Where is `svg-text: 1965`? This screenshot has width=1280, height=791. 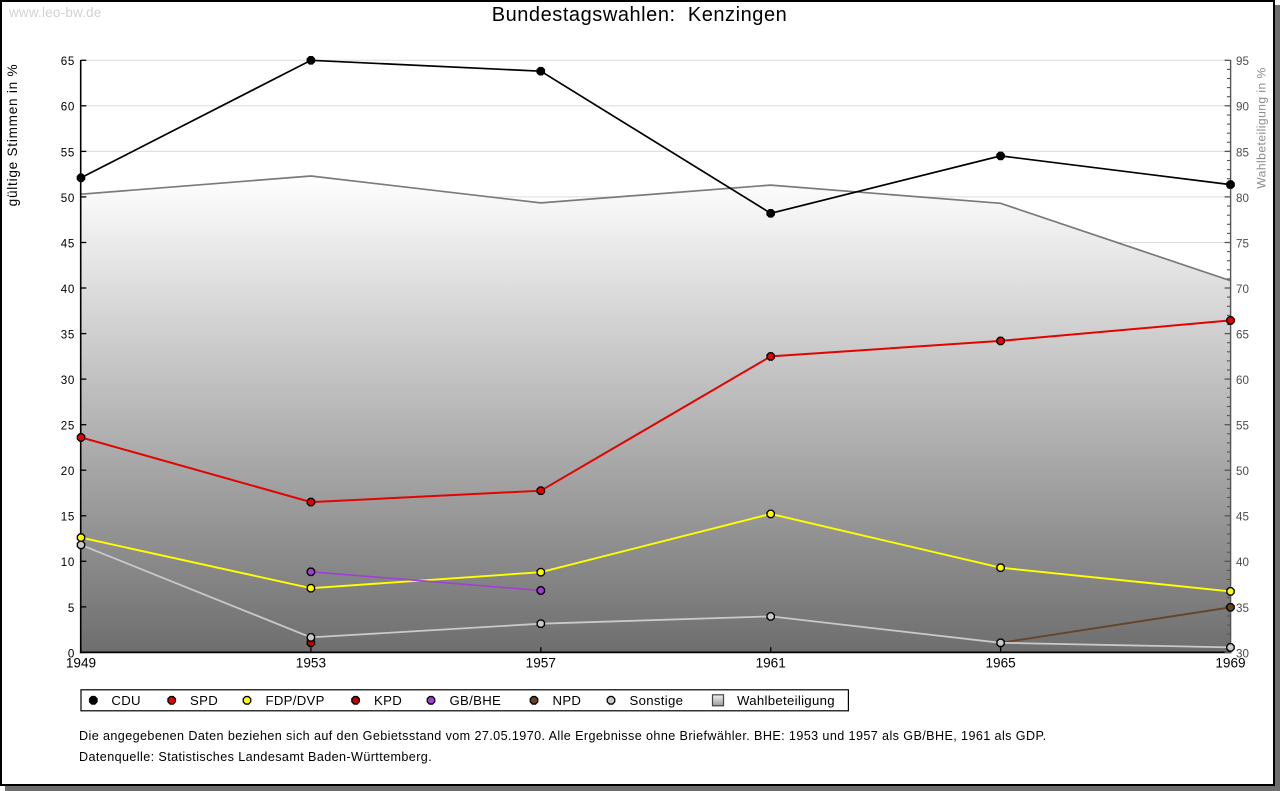 svg-text: 1965 is located at coordinates (1000, 663).